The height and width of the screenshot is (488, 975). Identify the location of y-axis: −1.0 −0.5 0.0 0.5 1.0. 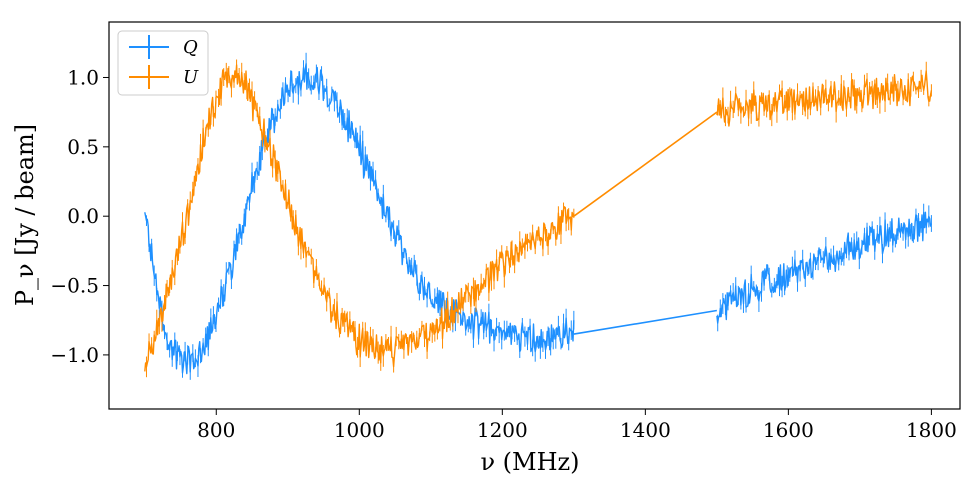
(79, 216).